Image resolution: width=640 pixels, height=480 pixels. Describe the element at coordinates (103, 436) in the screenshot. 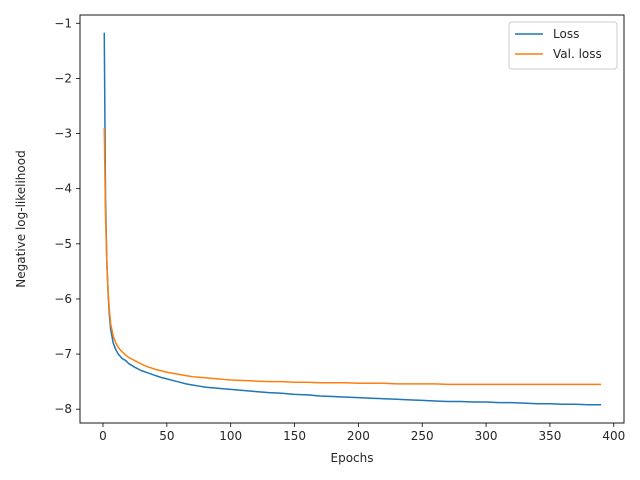

I see `x-tick-label: 0` at that location.